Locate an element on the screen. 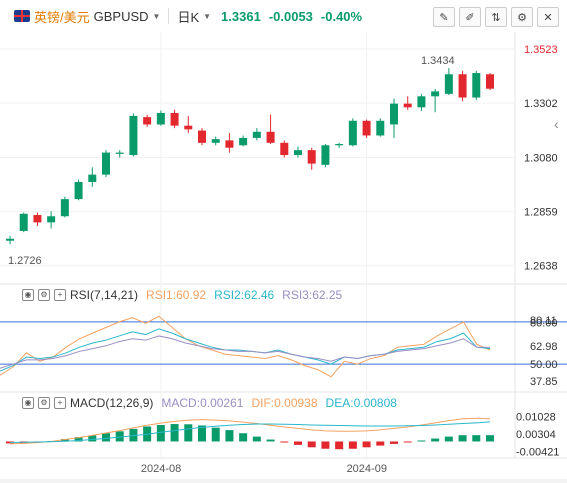  time-scrollbar is located at coordinates (283, 481).